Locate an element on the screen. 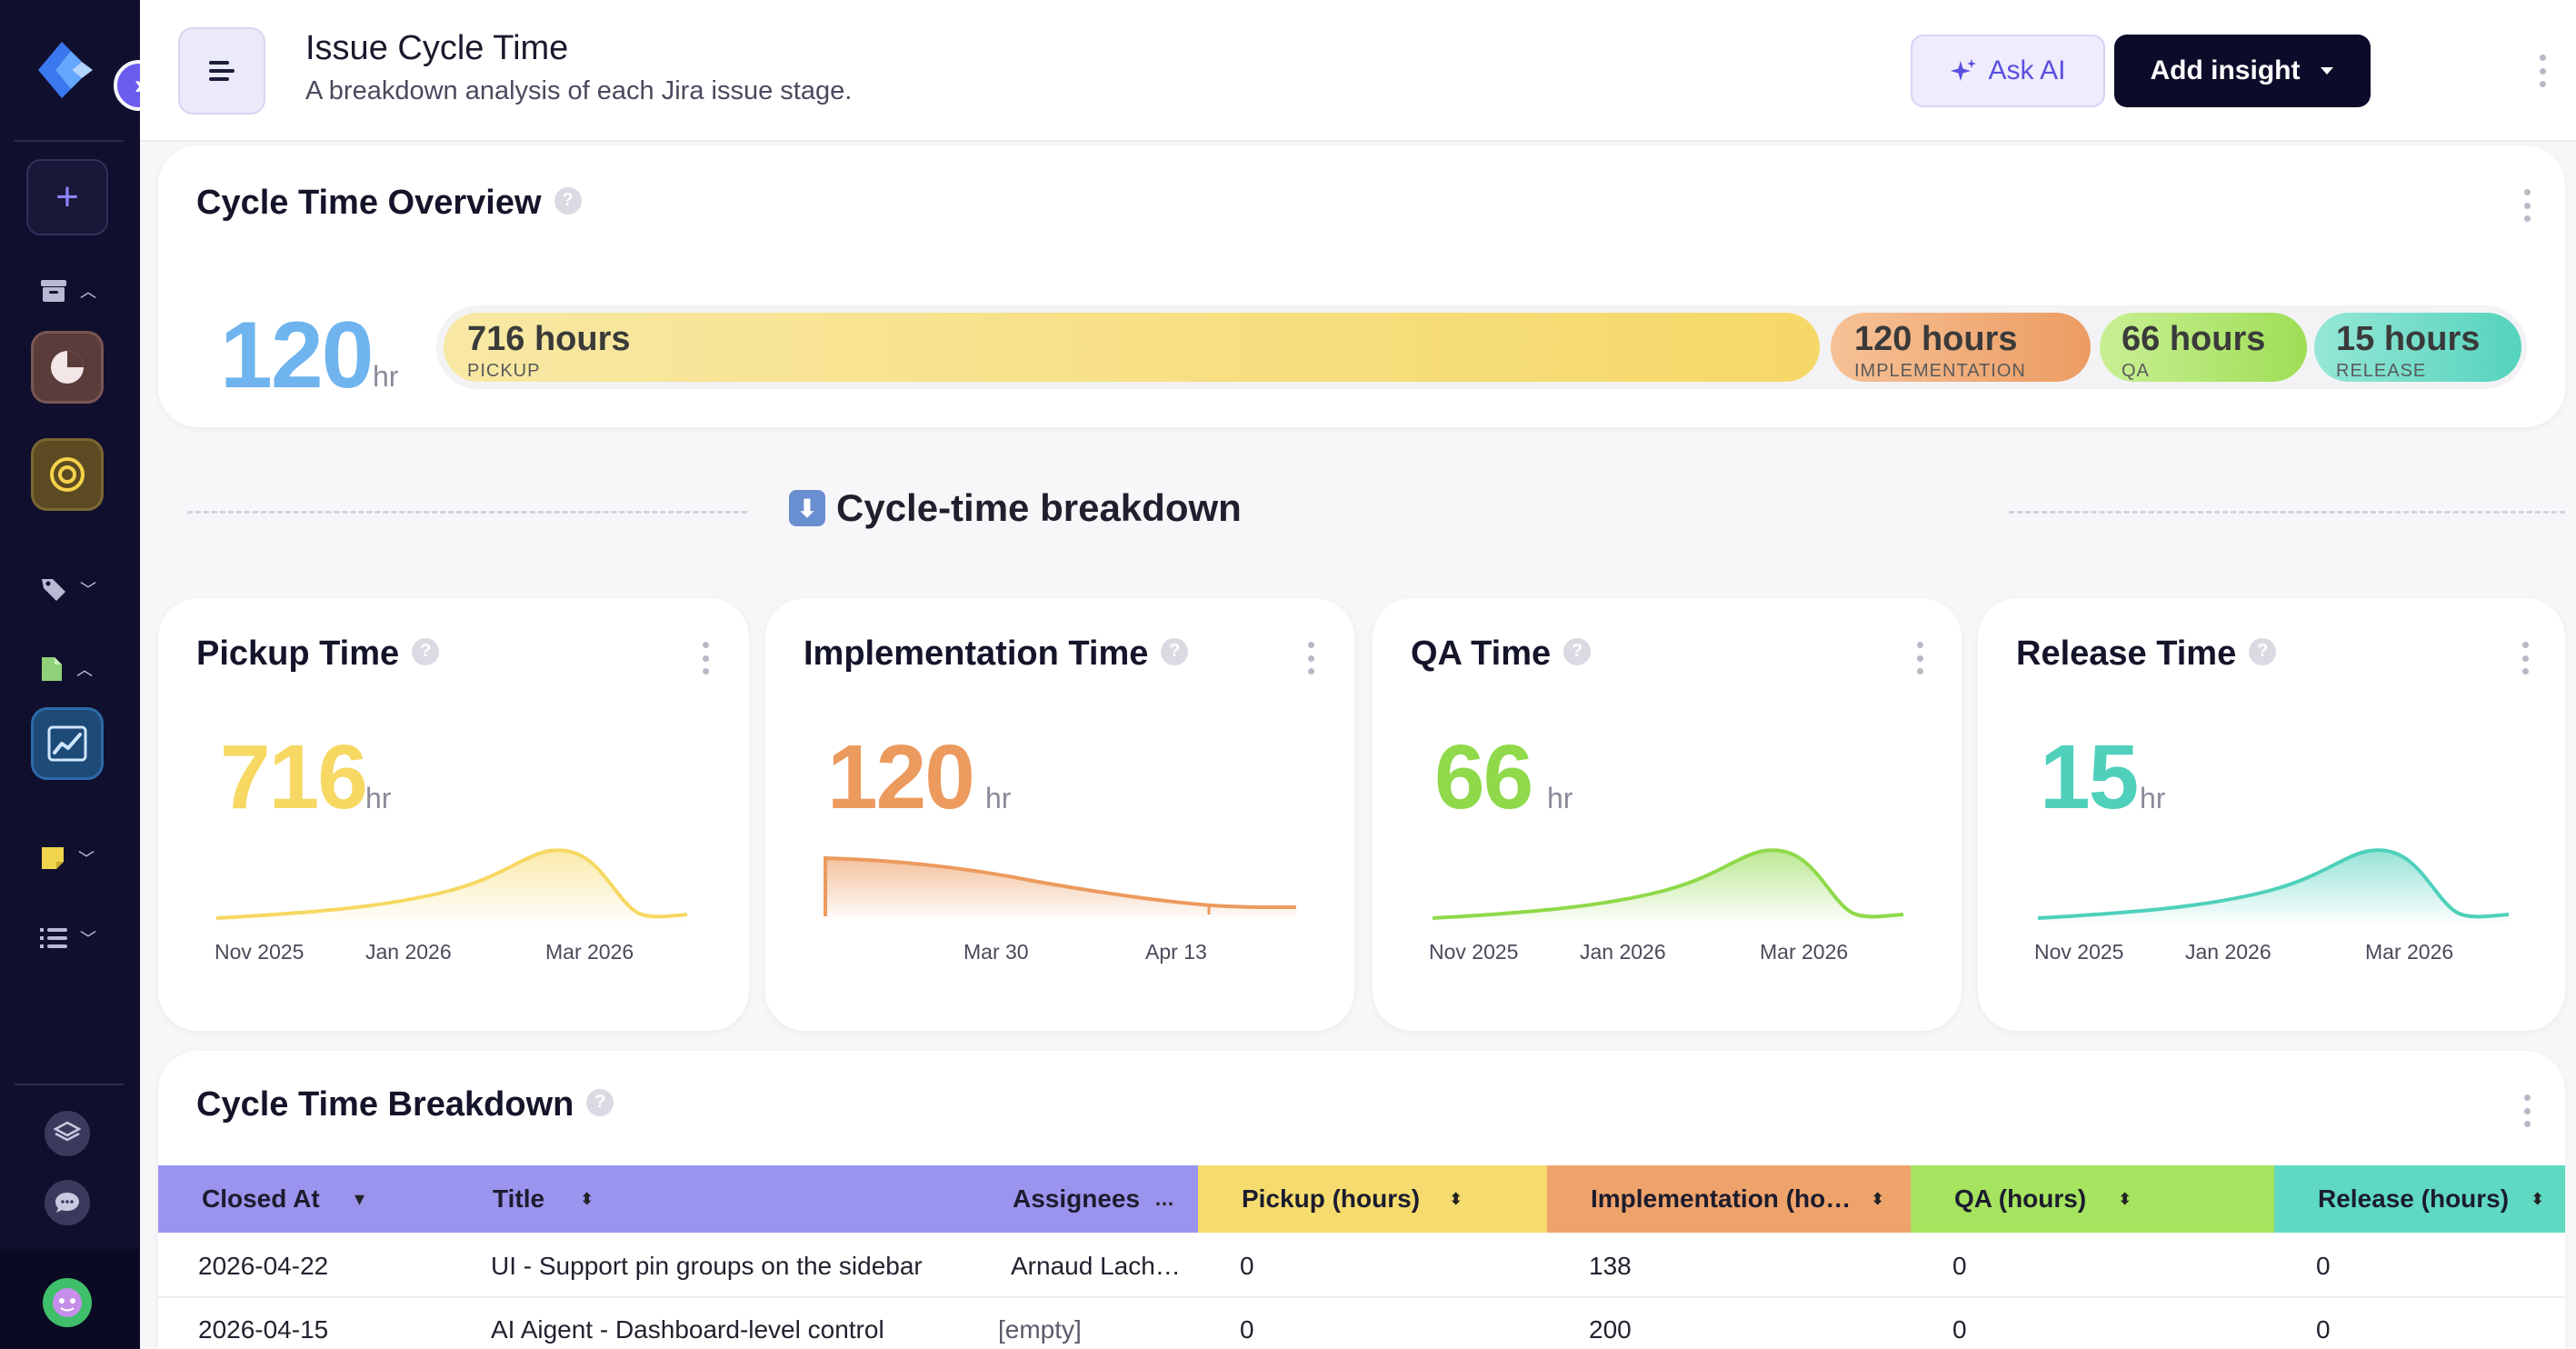  cell-qa: 0 is located at coordinates (1959, 1266).